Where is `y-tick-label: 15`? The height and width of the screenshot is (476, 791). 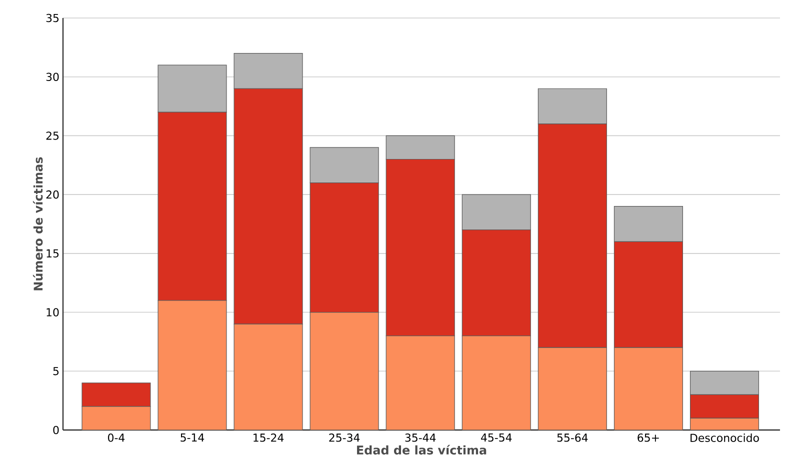
y-tick-label: 15 is located at coordinates (52, 253).